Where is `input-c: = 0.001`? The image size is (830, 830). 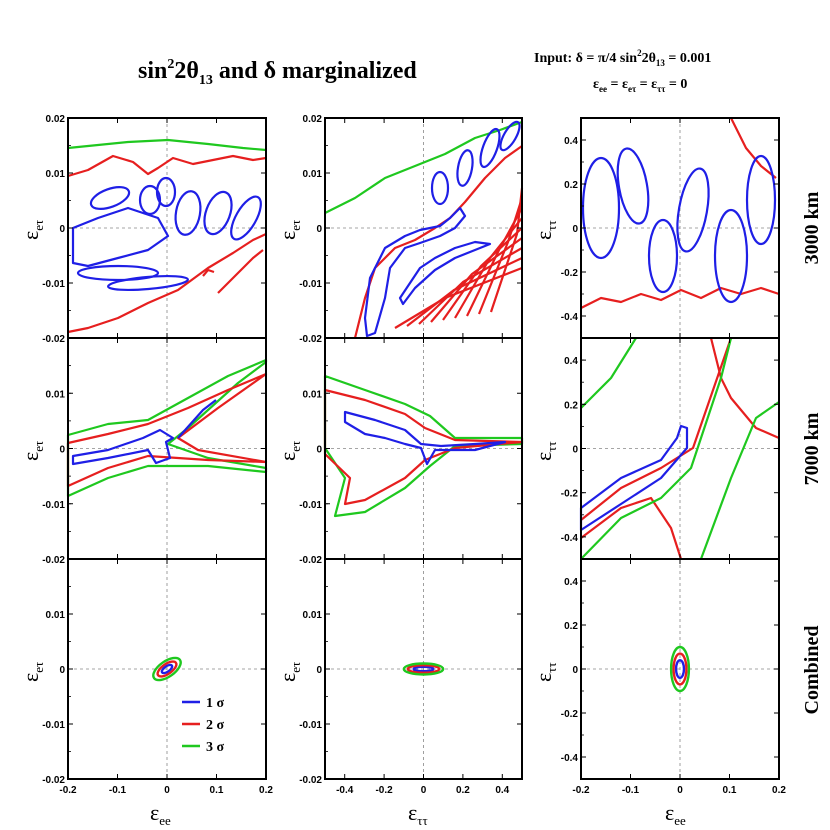
input-c: = 0.001 is located at coordinates (688, 58).